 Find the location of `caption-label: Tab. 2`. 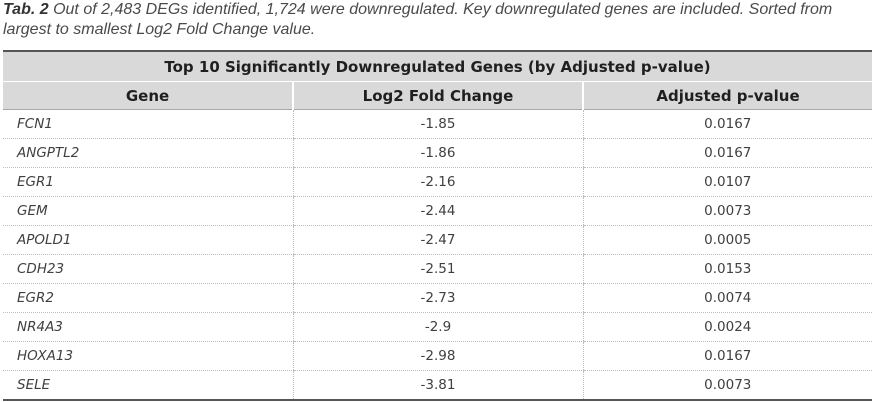

caption-label: Tab. 2 is located at coordinates (26, 9).